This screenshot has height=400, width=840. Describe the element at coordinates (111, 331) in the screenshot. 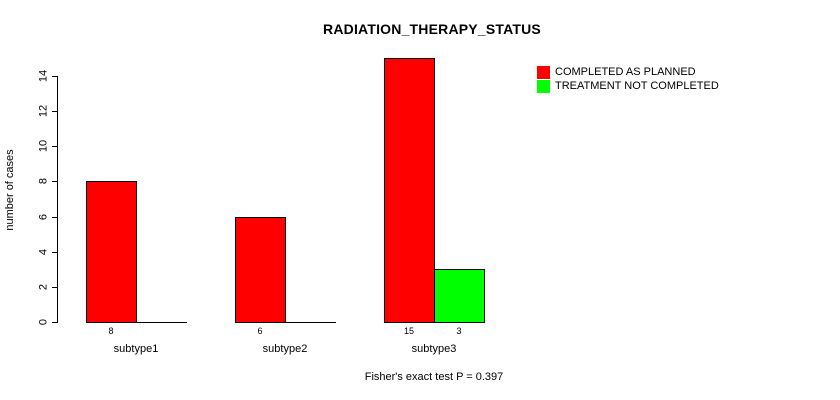

I see `bar-value-label: 8` at that location.